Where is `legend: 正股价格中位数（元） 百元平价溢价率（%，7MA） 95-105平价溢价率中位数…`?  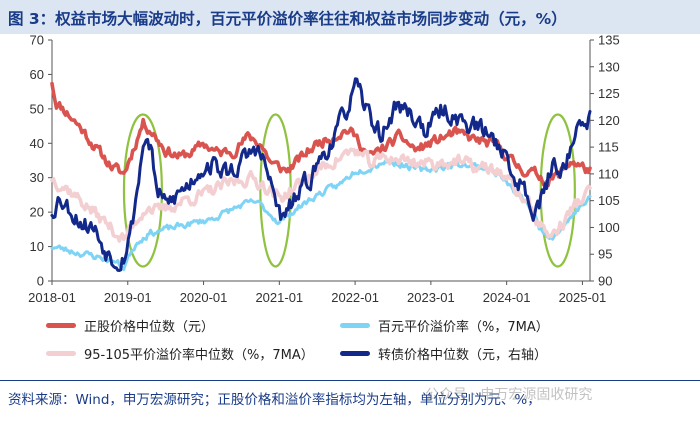 legend: 正股价格中位数（元） 百元平价溢价率（%，7MA） 95-105平价溢价率中位数… is located at coordinates (350, 344).